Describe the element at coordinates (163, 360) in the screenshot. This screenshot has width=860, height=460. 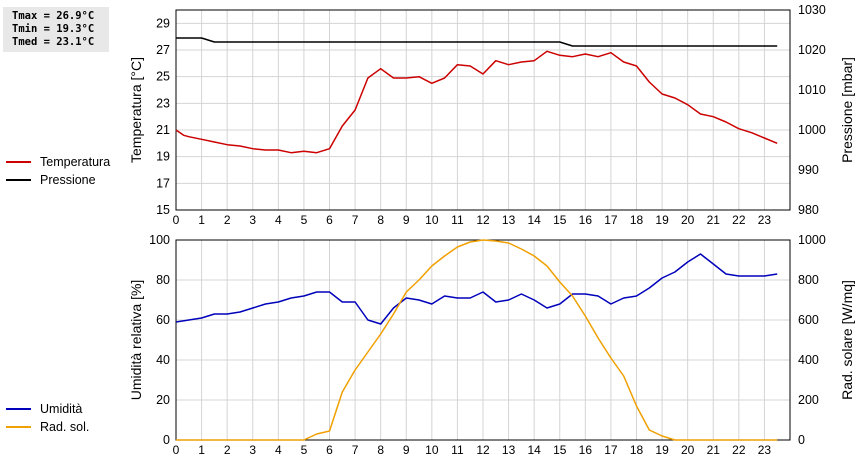
I see `y-tick-label: 40` at that location.